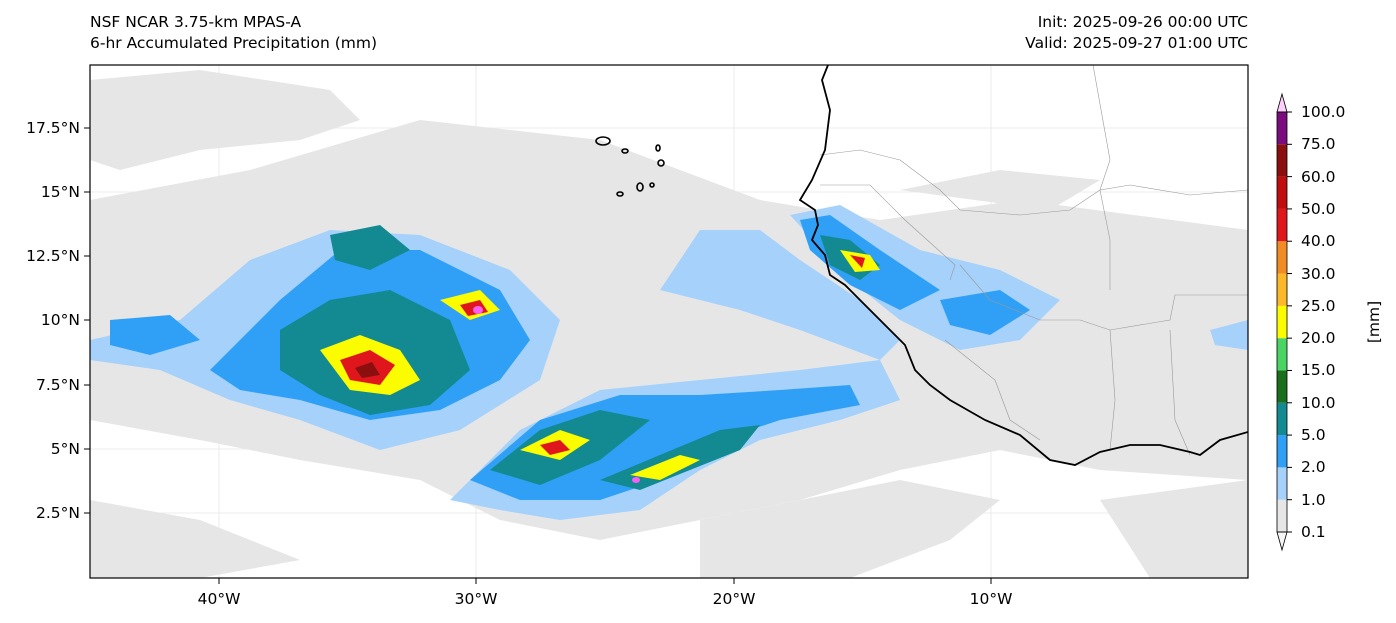 This screenshot has height=623, width=1396. I want to click on colorbar-unit: [mm], so click(1374, 322).